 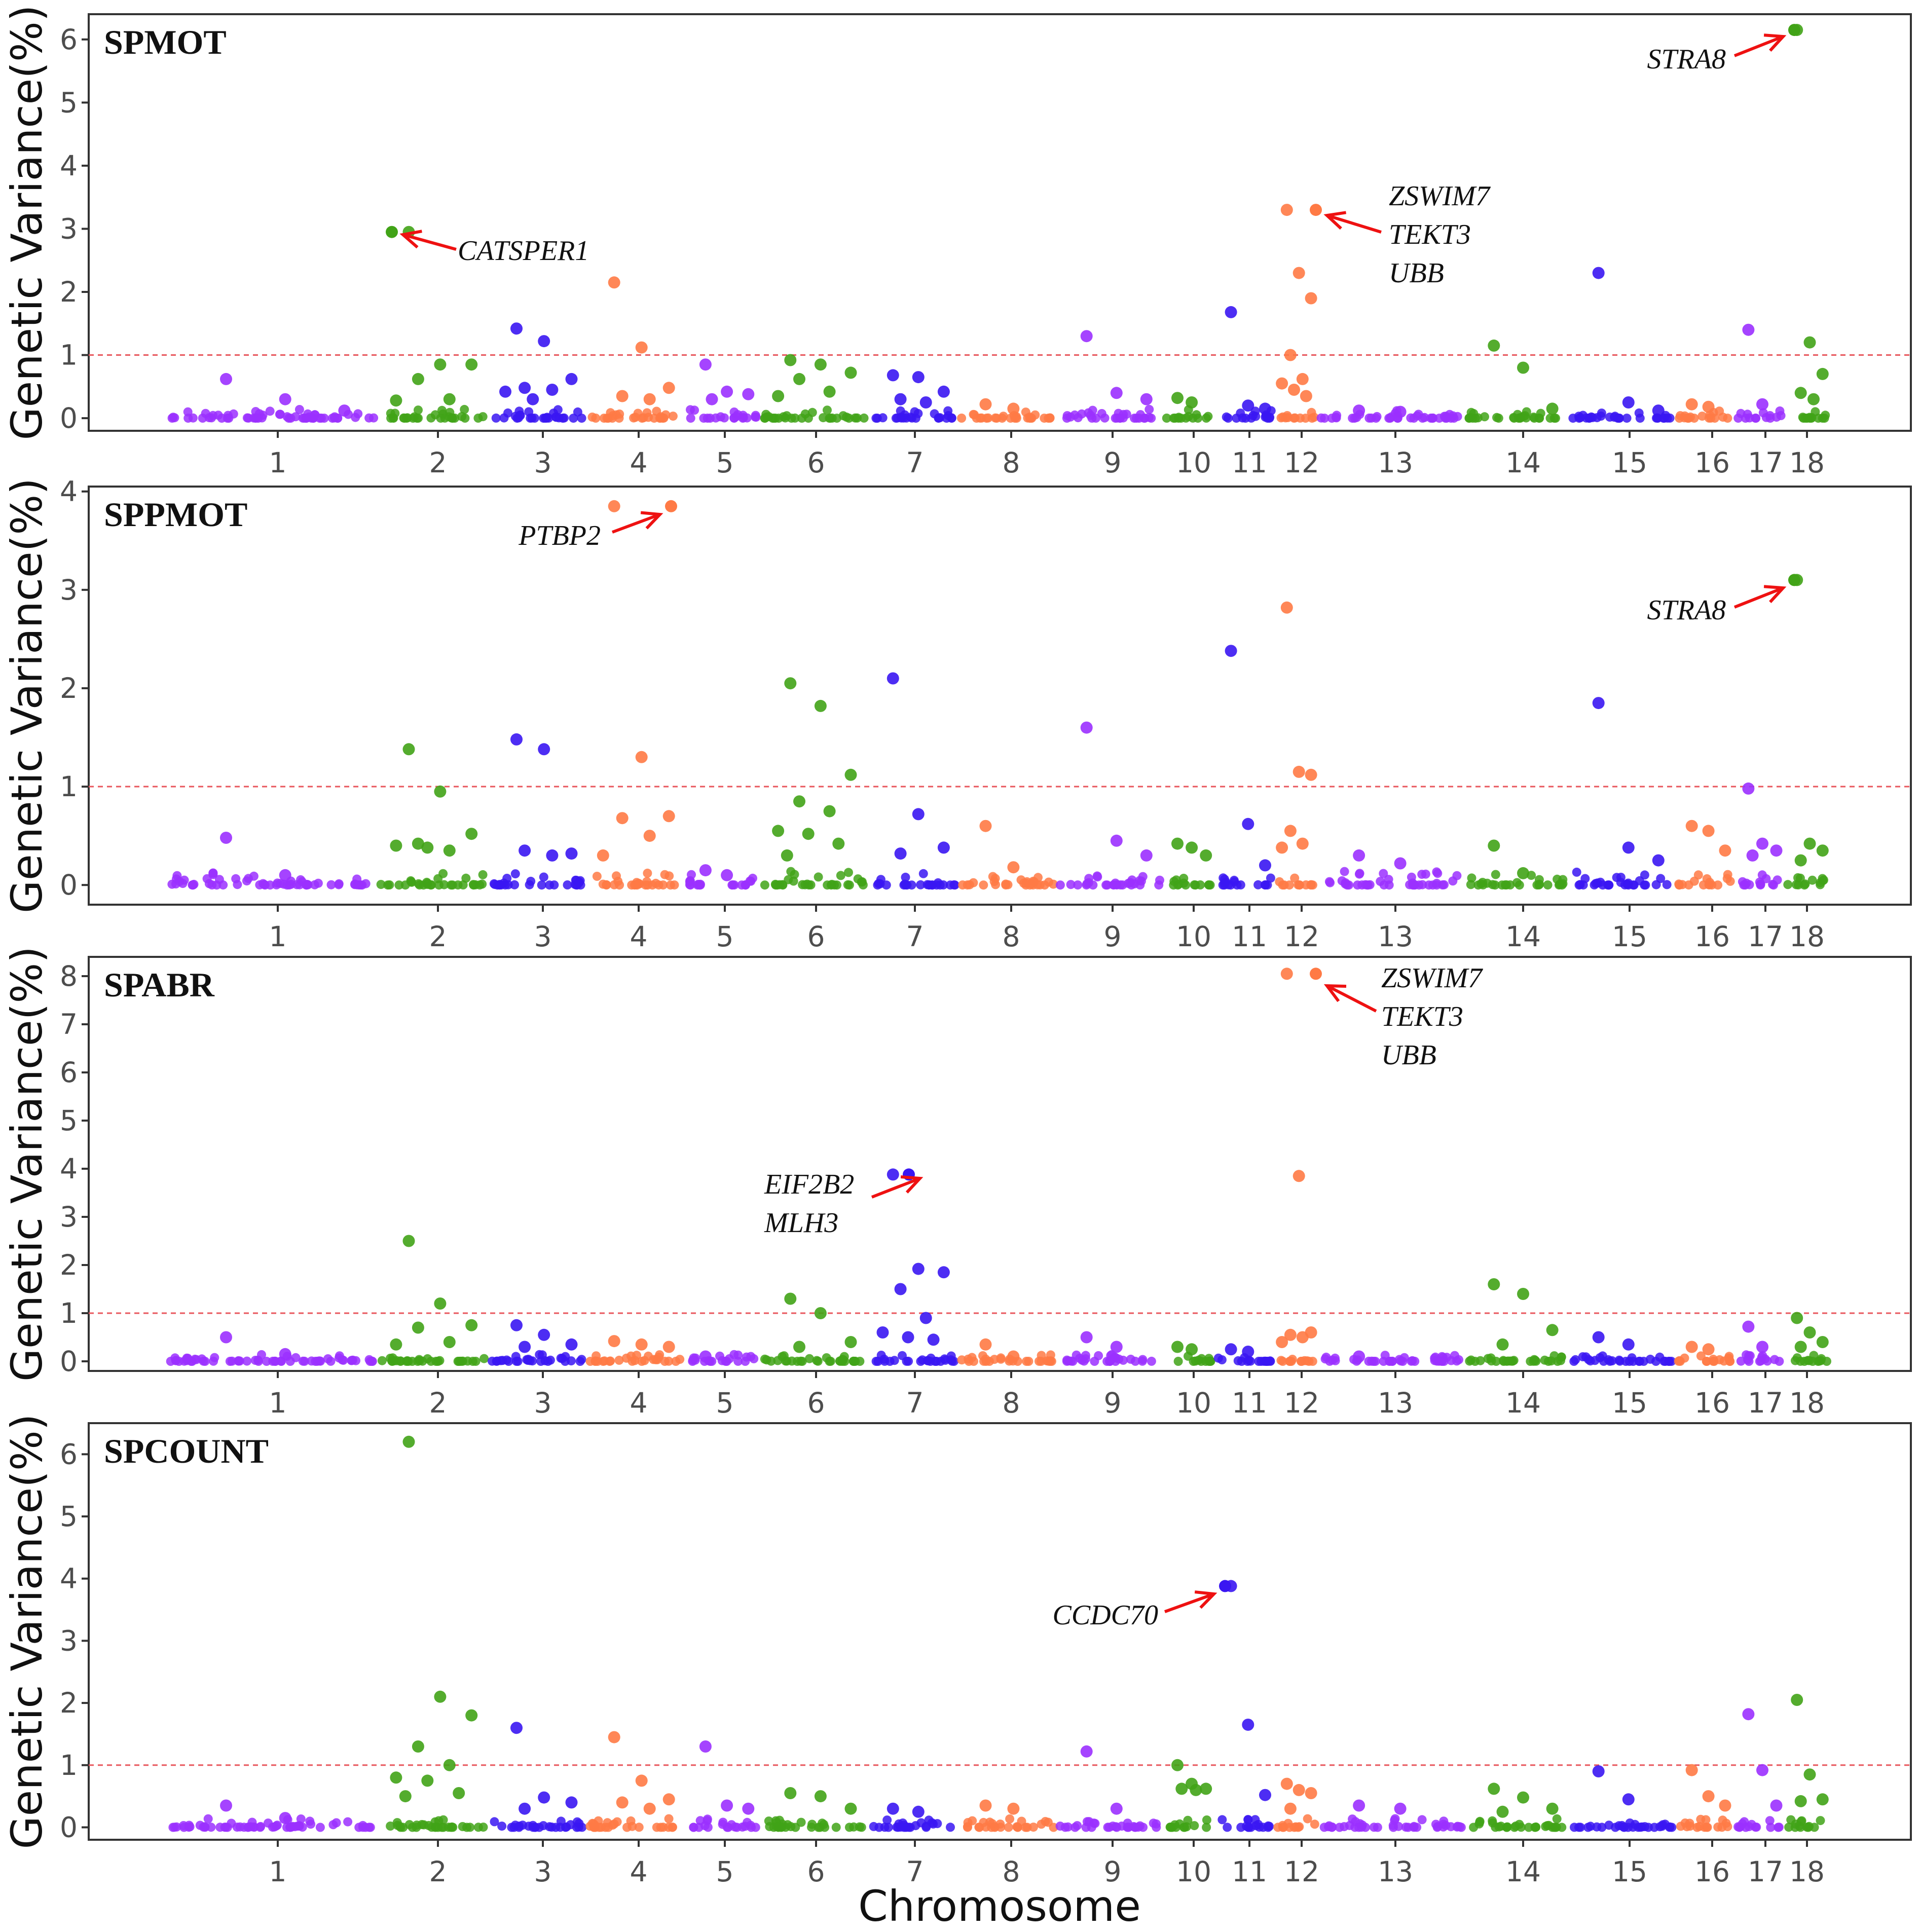 I want to click on x-tick-label: 15, so click(x=1629, y=463).